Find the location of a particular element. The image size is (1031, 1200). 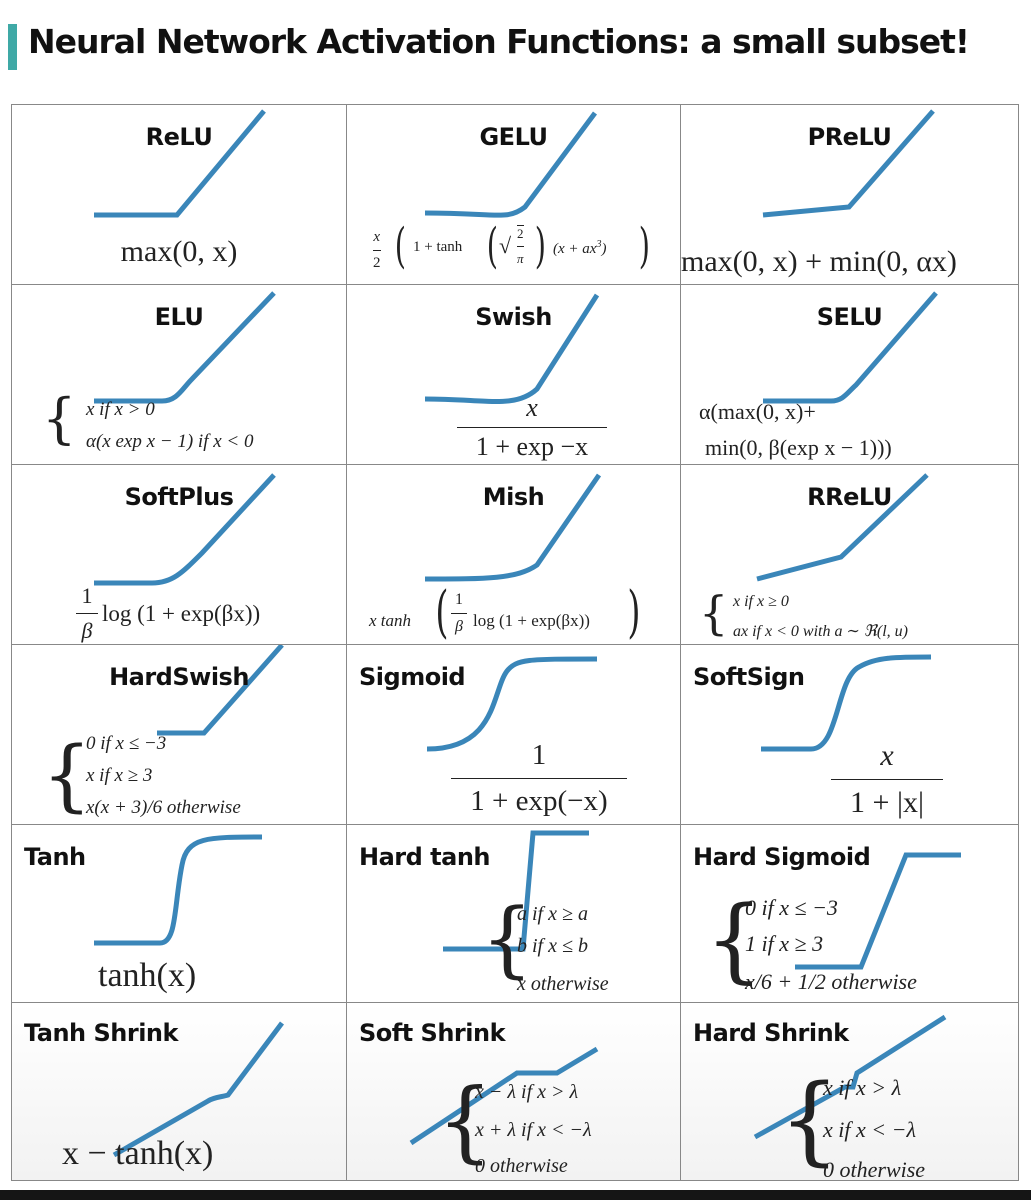

formula-case-2: 1 if x ≥ 3 is located at coordinates (784, 943).